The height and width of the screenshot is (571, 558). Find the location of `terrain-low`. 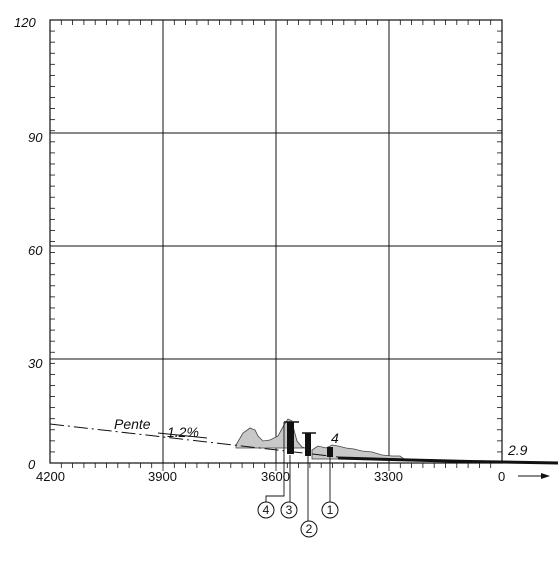

terrain-low is located at coordinates (358, 452).